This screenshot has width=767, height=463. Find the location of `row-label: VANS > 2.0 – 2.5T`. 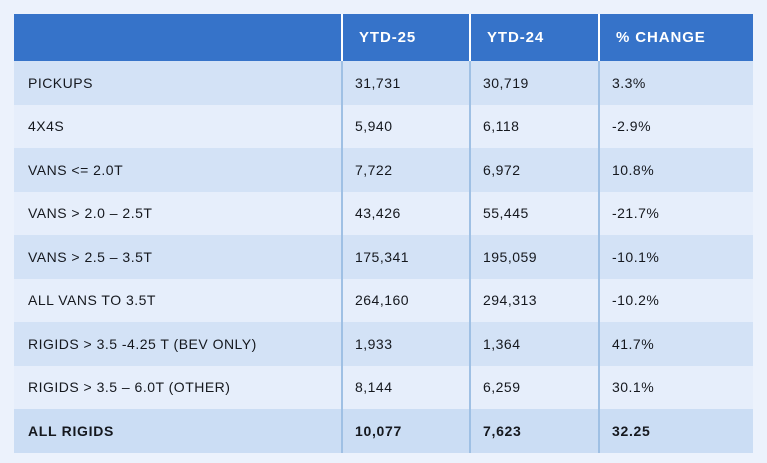

row-label: VANS > 2.0 – 2.5T is located at coordinates (178, 213).